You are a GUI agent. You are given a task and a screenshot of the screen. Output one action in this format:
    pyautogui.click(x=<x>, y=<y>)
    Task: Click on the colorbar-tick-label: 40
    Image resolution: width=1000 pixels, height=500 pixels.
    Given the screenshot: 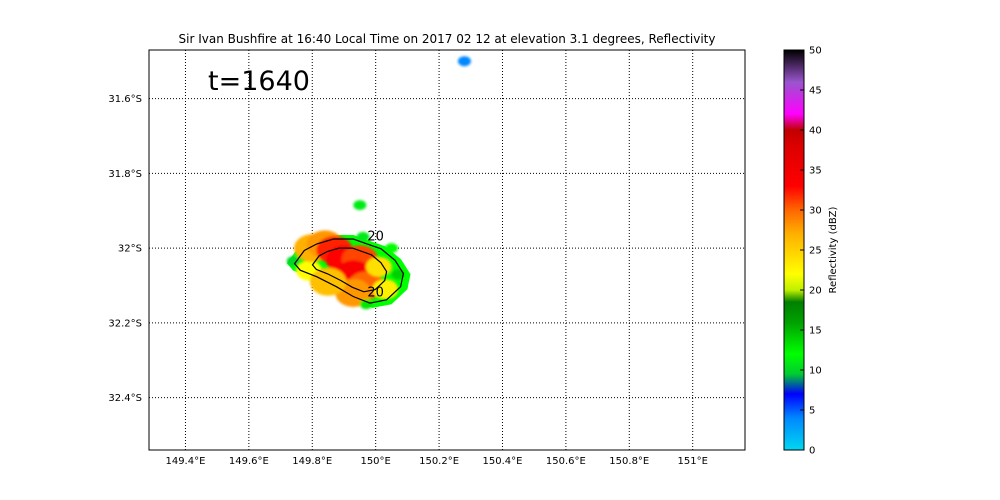 What is the action you would take?
    pyautogui.click(x=815, y=131)
    